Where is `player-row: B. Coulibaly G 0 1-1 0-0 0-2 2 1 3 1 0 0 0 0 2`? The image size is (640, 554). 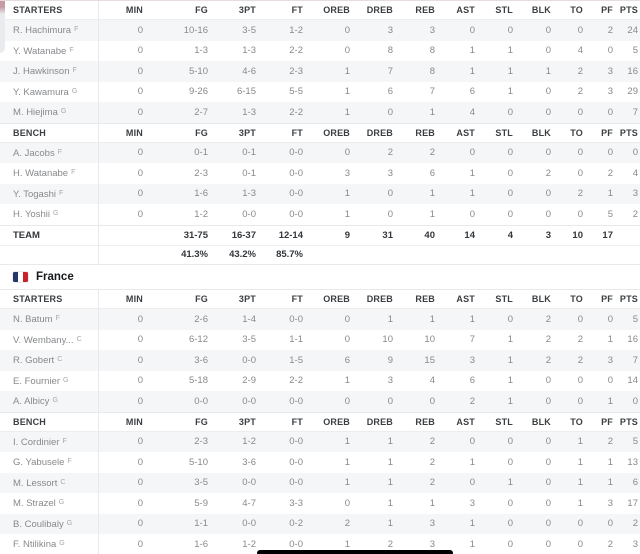 player-row: B. Coulibaly G 0 1-1 0-0 0-2 2 1 3 1 0 0 0 0 2 is located at coordinates (320, 523).